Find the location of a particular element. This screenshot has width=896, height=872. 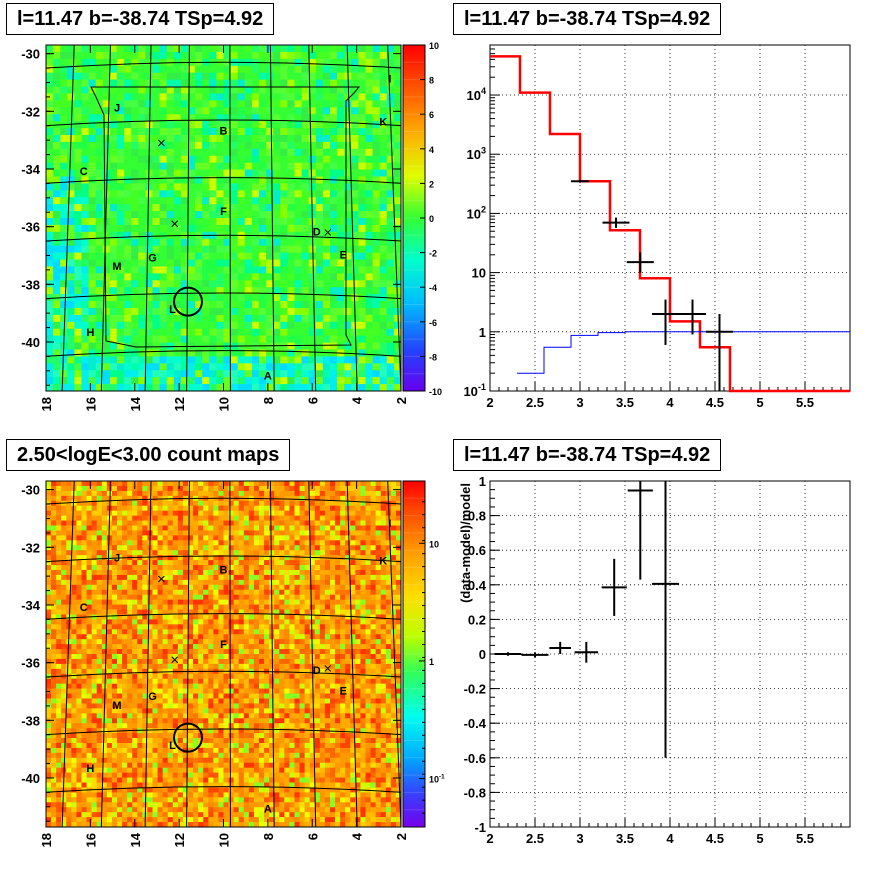

source-label-e: E is located at coordinates (343, 691).